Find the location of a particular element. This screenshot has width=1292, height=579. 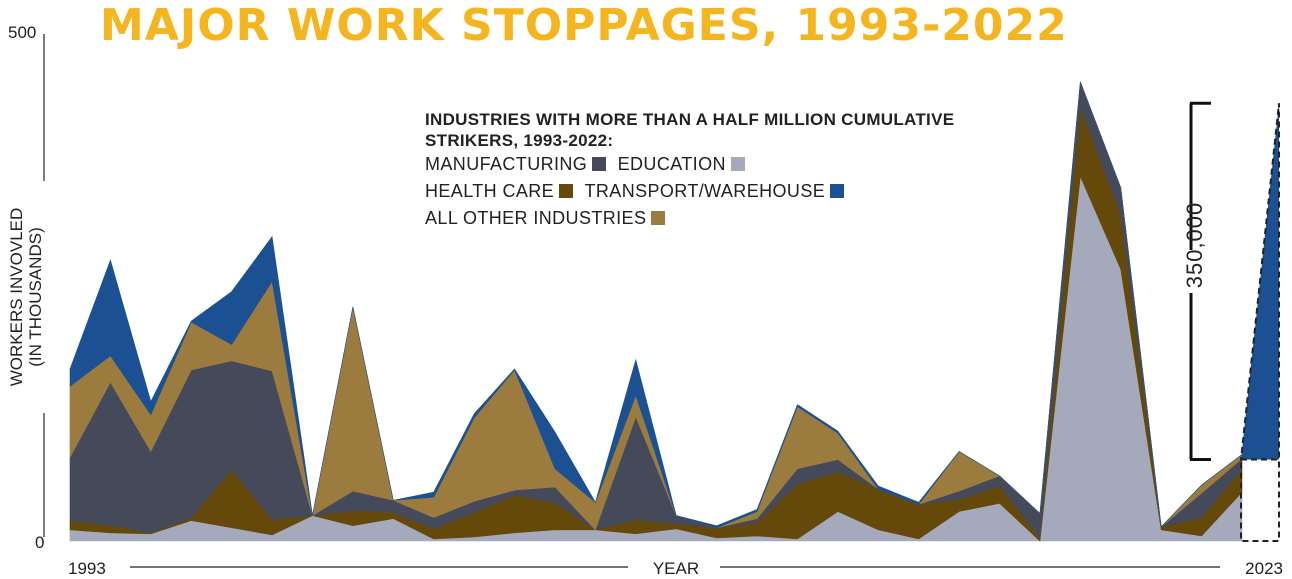

legend-row-3: ALL OTHER INDUSTRIES is located at coordinates (695, 218).